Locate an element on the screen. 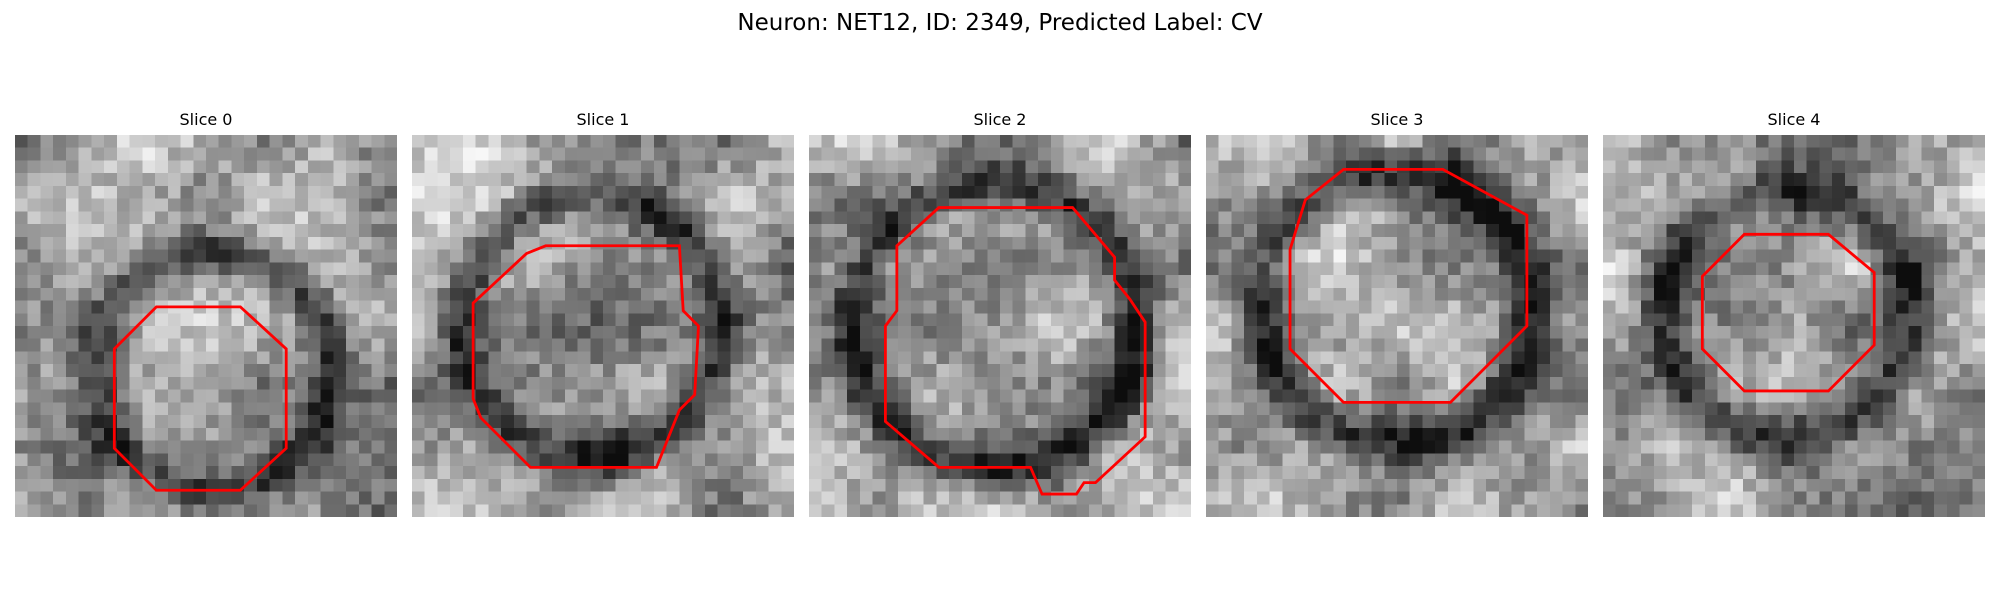 The image size is (2000, 600). slice-panel: Slice 3 is located at coordinates (1397, 120).